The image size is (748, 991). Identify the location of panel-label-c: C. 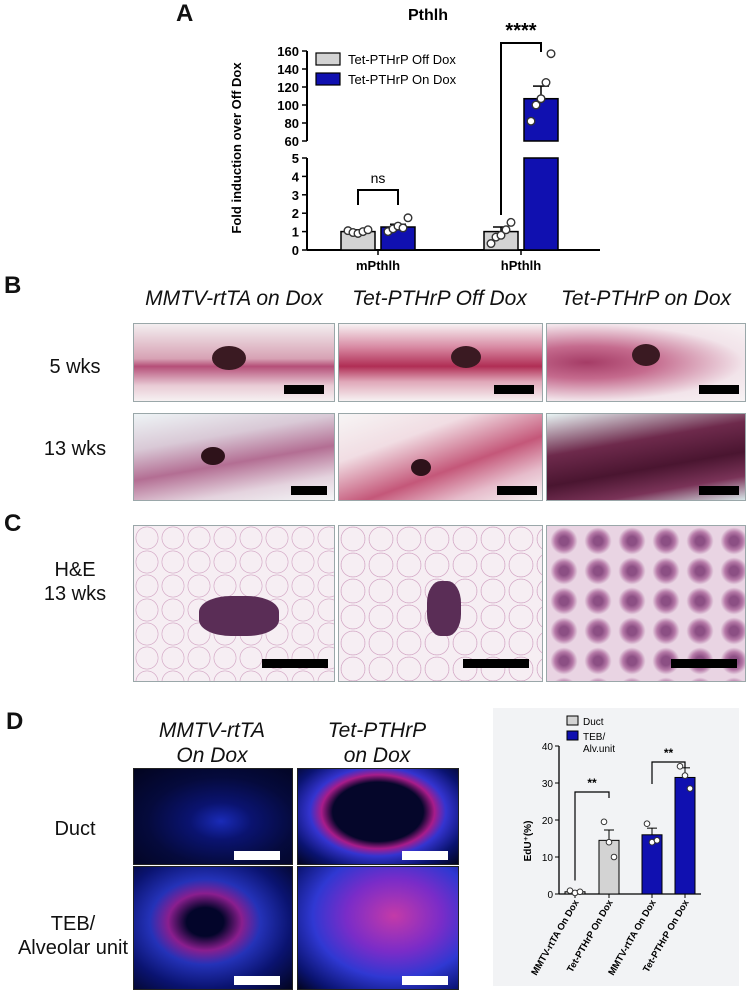
(13, 523).